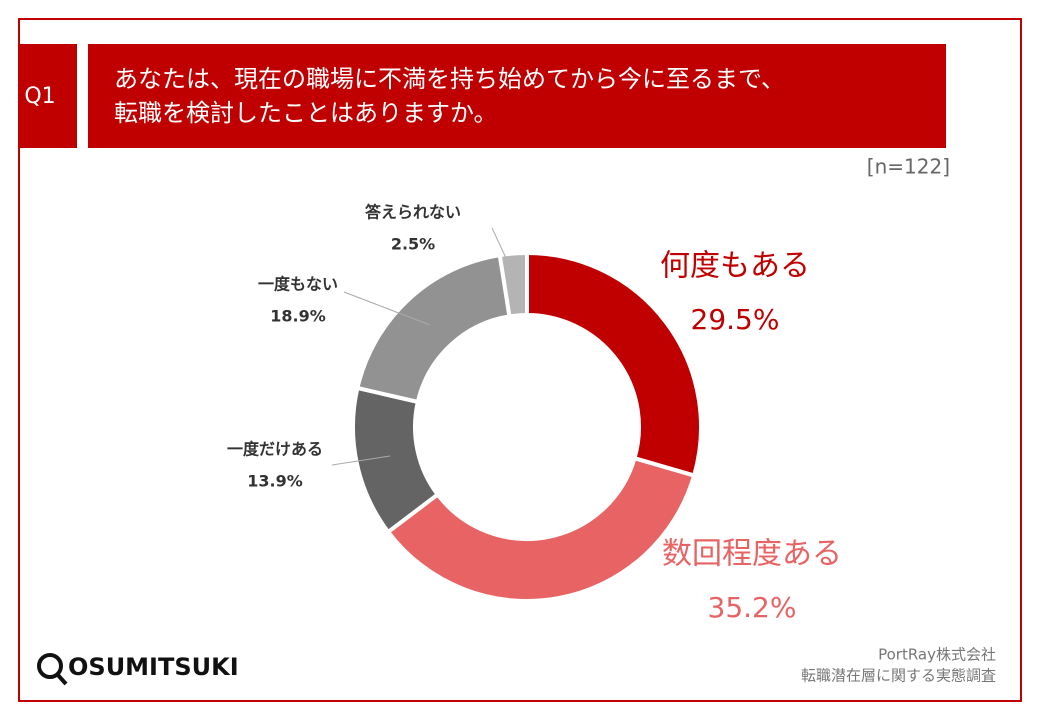  What do you see at coordinates (153, 667) in the screenshot?
I see `logo-text: OSUMITSUKI` at bounding box center [153, 667].